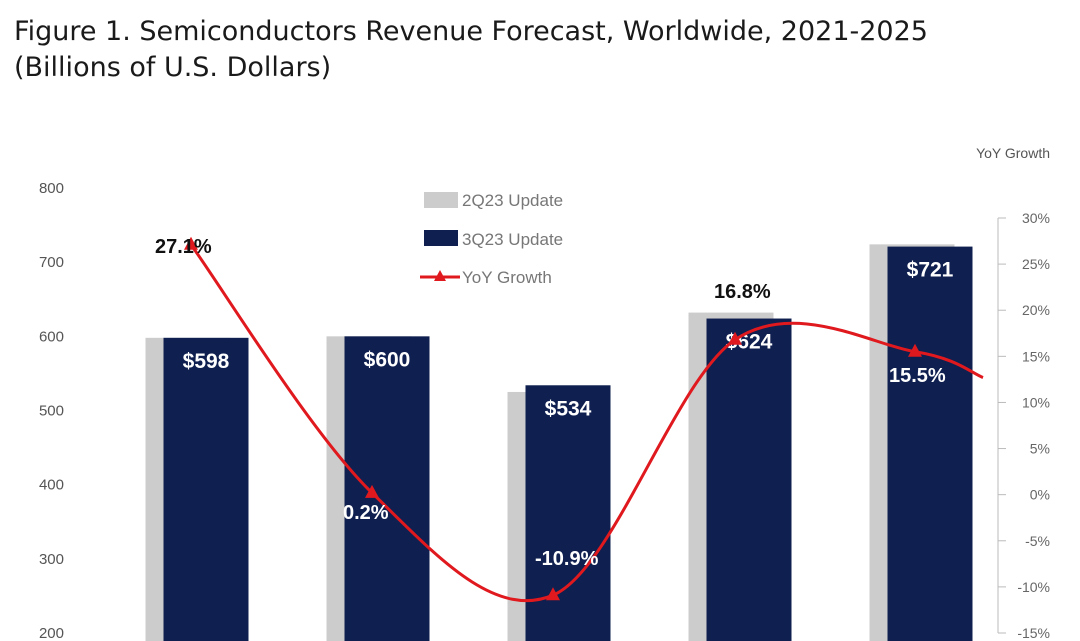  I want to click on legend-label-3q23: 3Q23 Update, so click(512, 239).